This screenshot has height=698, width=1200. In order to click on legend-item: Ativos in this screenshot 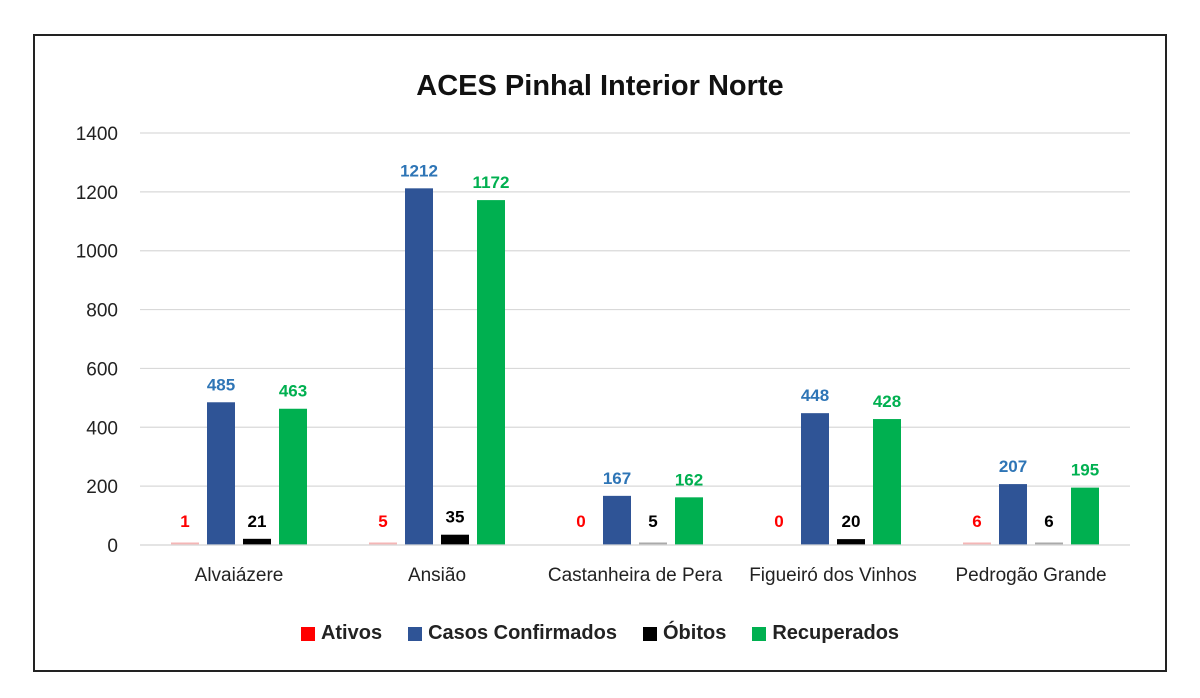, I will do `click(341, 633)`.